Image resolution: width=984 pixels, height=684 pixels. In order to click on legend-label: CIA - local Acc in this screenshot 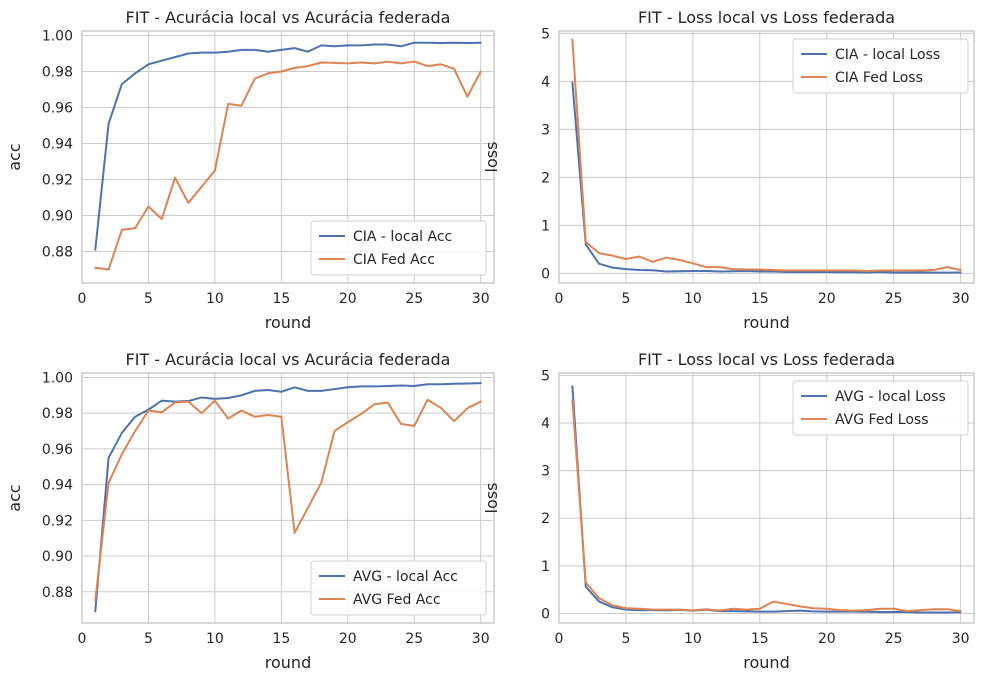, I will do `click(402, 237)`.